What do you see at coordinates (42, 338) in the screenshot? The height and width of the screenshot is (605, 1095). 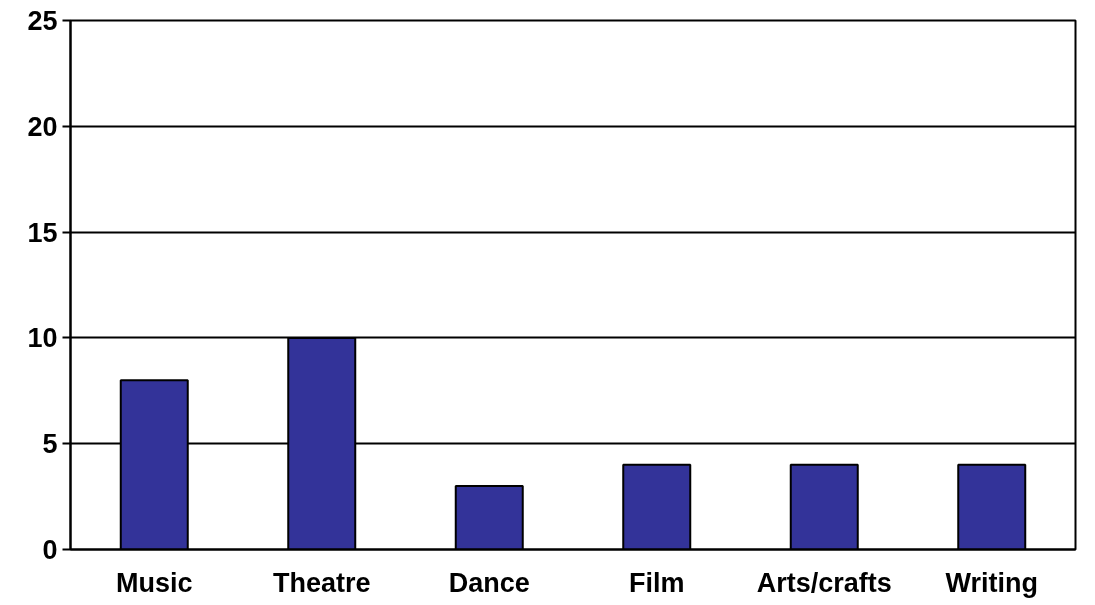 I see `y-tick-label: 10` at bounding box center [42, 338].